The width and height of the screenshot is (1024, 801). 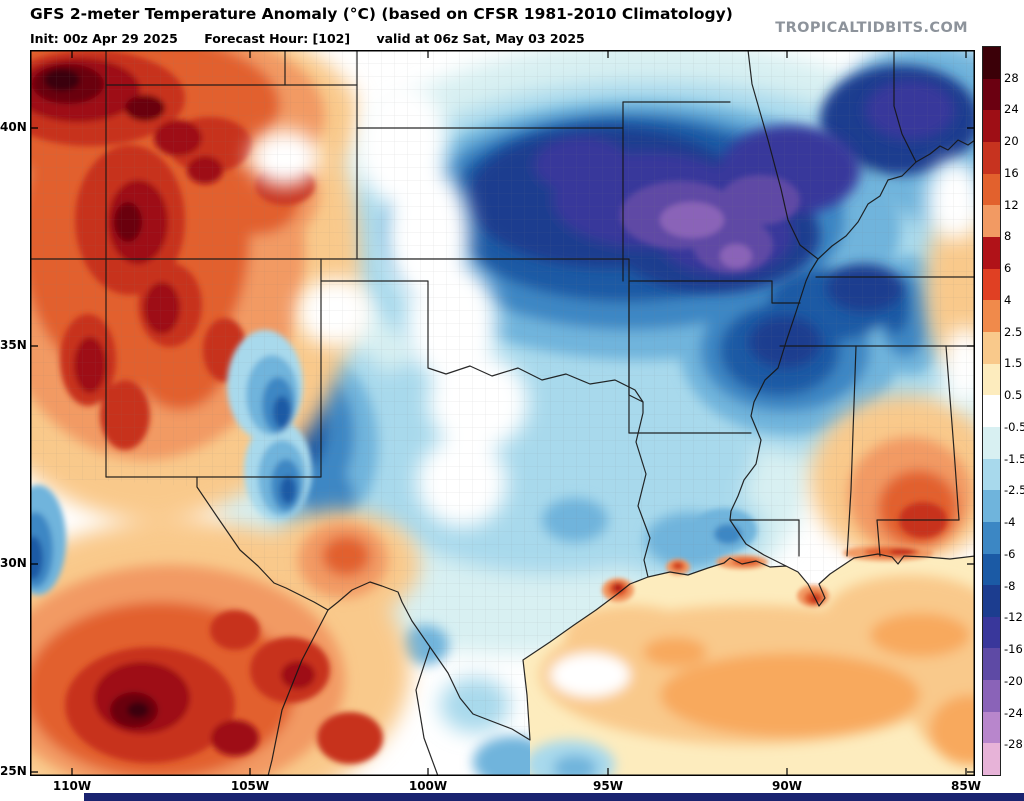 I want to click on colorbar-tick-label: 6, so click(x=1008, y=268).